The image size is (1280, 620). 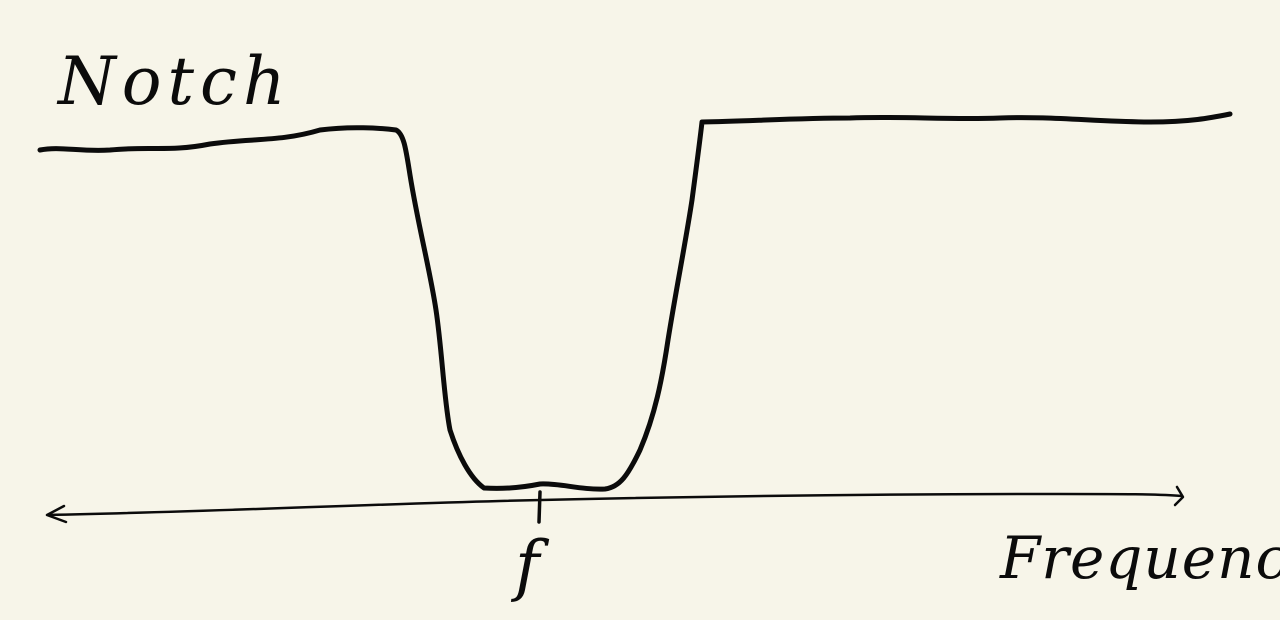 I want to click on diagram-title: Notch, so click(x=173, y=81).